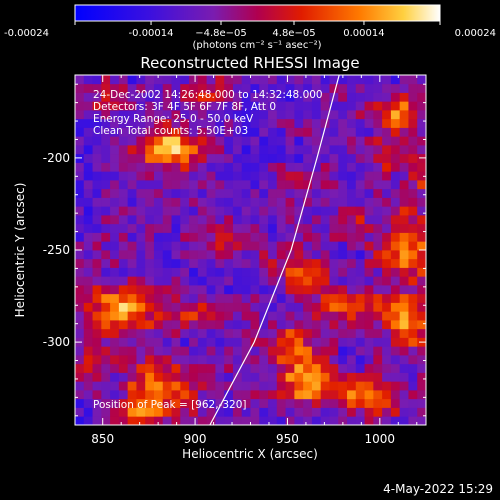 The image size is (500, 500). Describe the element at coordinates (287, 439) in the screenshot. I see `x-tick-label: 950` at that location.